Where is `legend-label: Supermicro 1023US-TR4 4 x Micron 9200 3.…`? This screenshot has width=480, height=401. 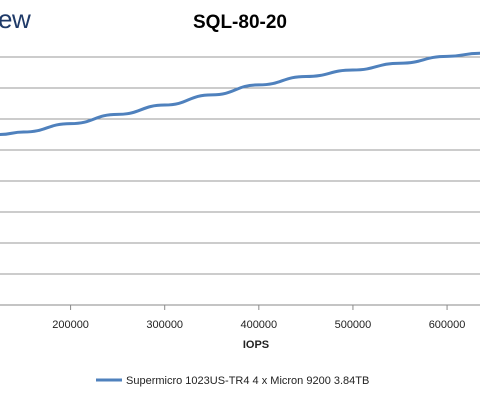
legend-label: Supermicro 1023US-TR4 4 x Micron 9200 3.… is located at coordinates (247, 381).